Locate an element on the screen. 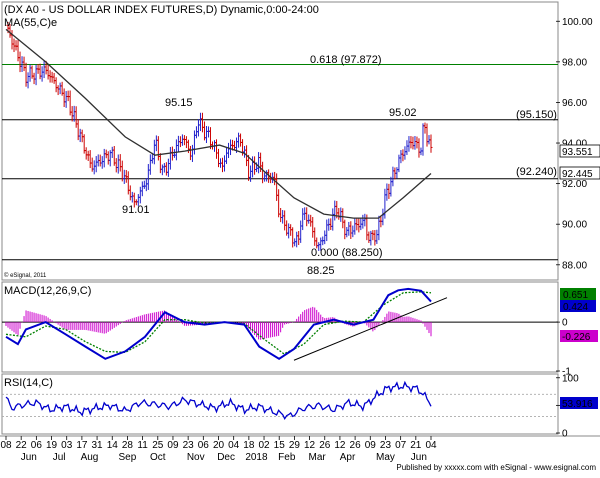 The width and height of the screenshot is (600, 478). x-day-label: 15 is located at coordinates (280, 445).